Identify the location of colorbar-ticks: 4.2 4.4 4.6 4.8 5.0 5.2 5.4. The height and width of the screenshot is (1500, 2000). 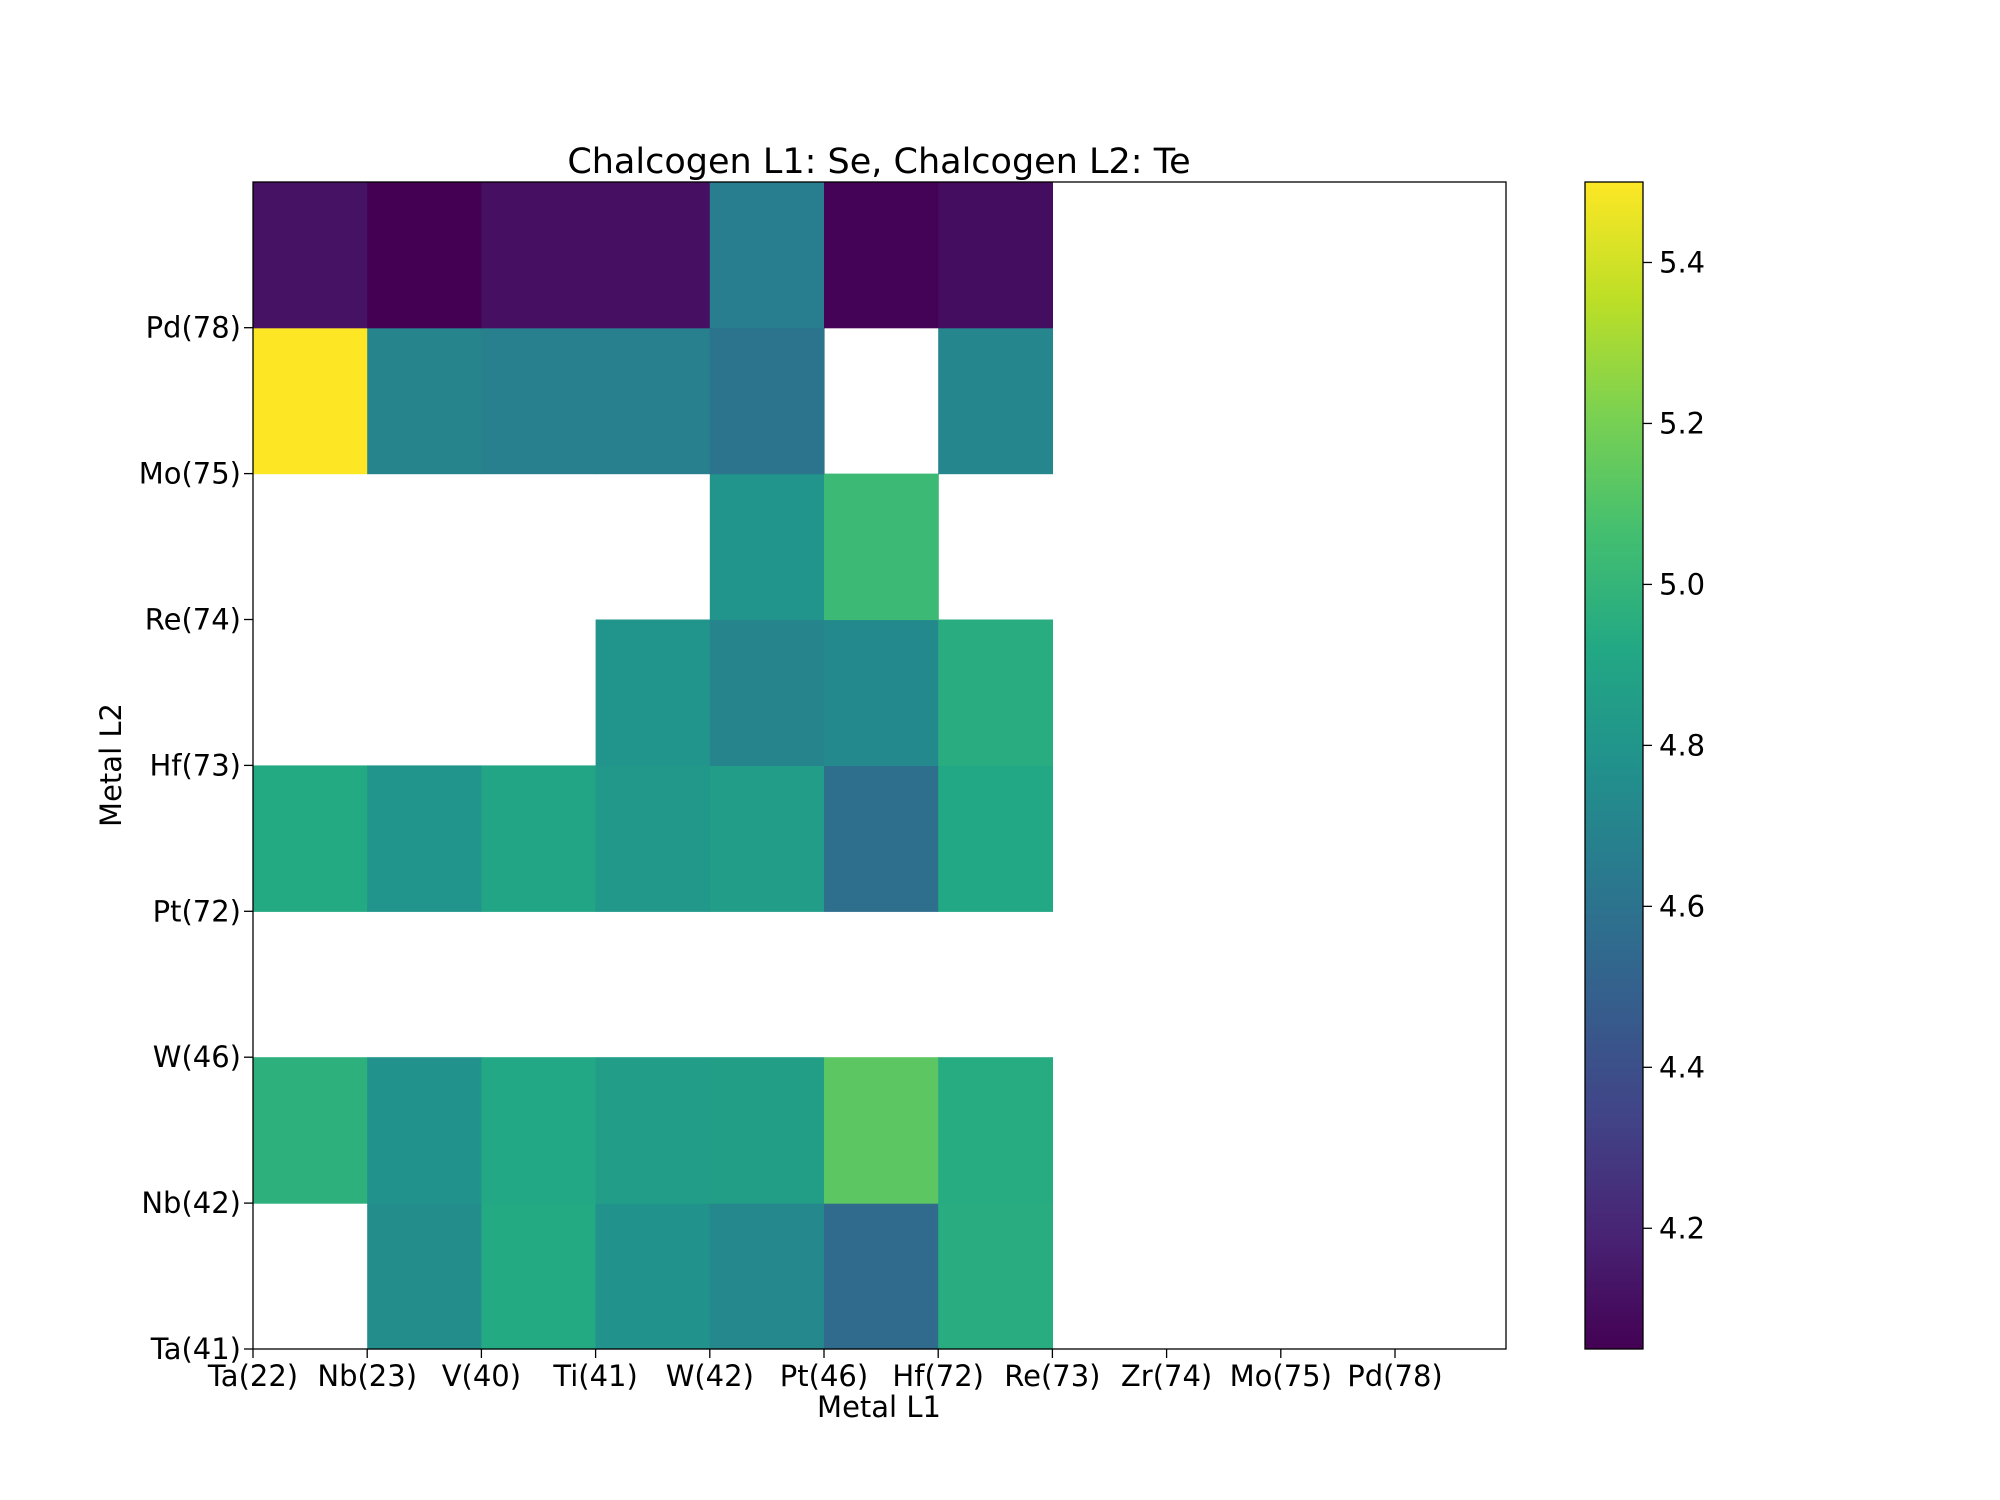
(1674, 745).